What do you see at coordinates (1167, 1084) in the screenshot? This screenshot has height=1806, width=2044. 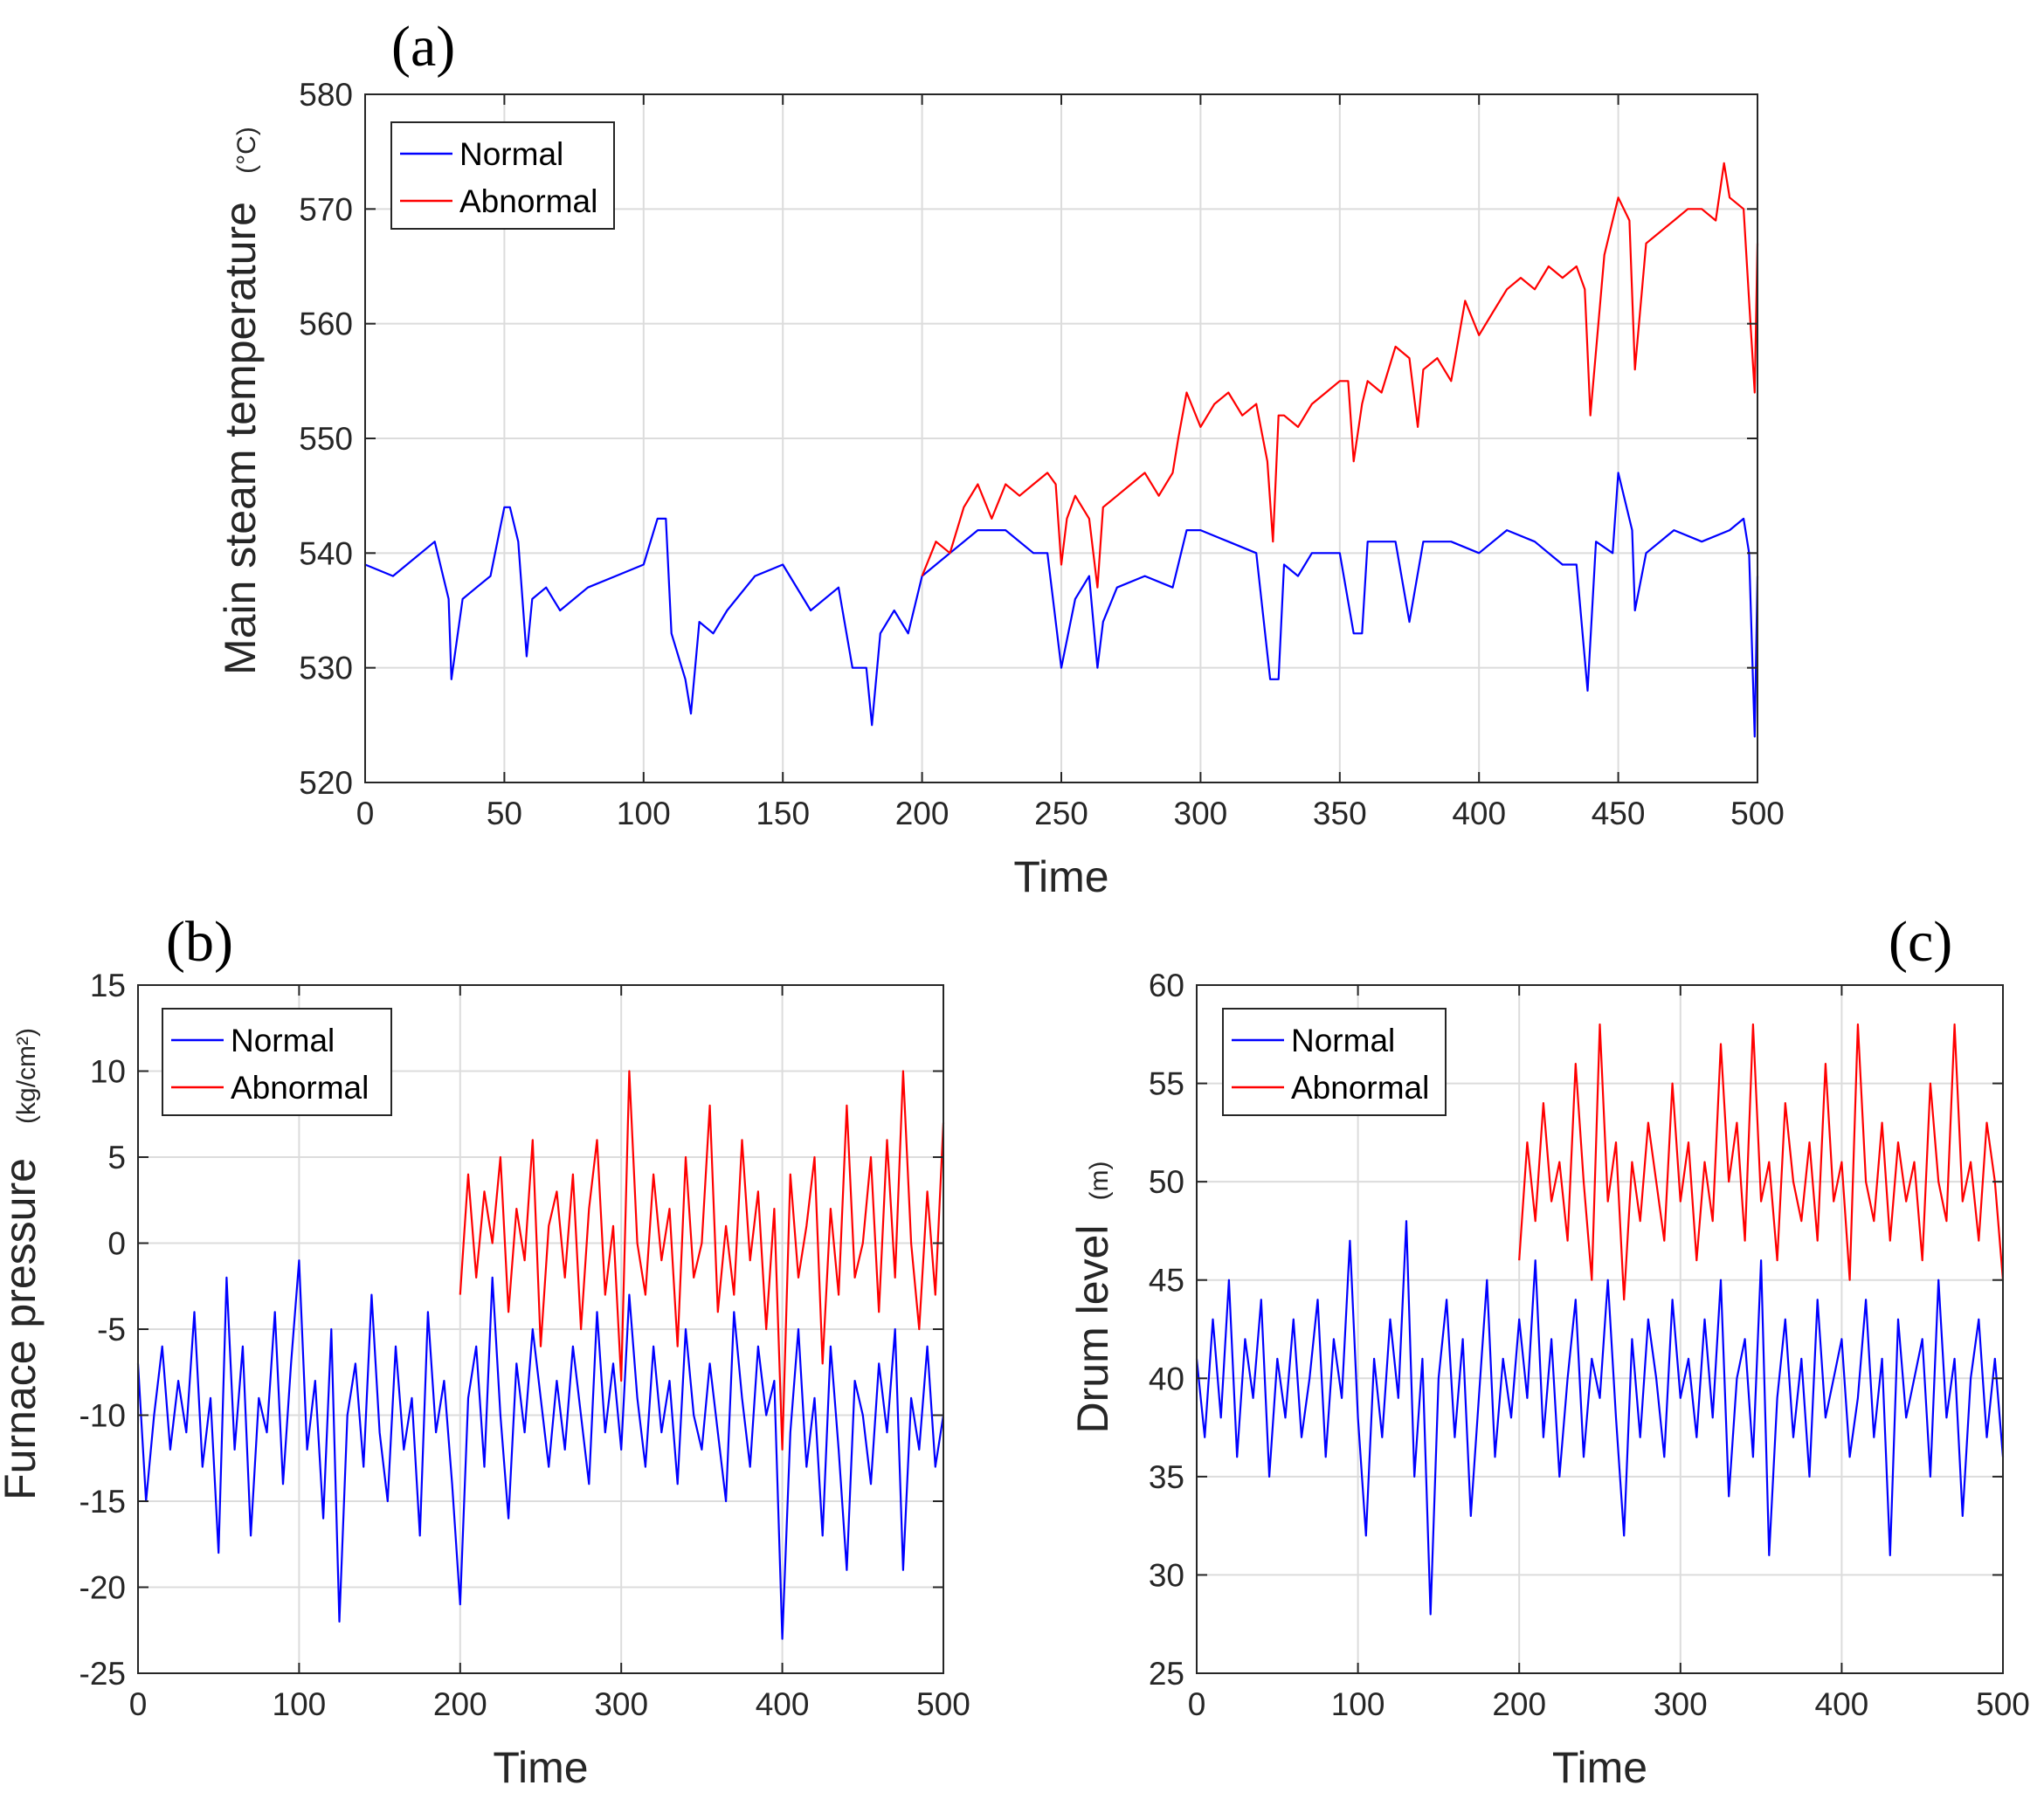 I see `y-tick-label: 55` at bounding box center [1167, 1084].